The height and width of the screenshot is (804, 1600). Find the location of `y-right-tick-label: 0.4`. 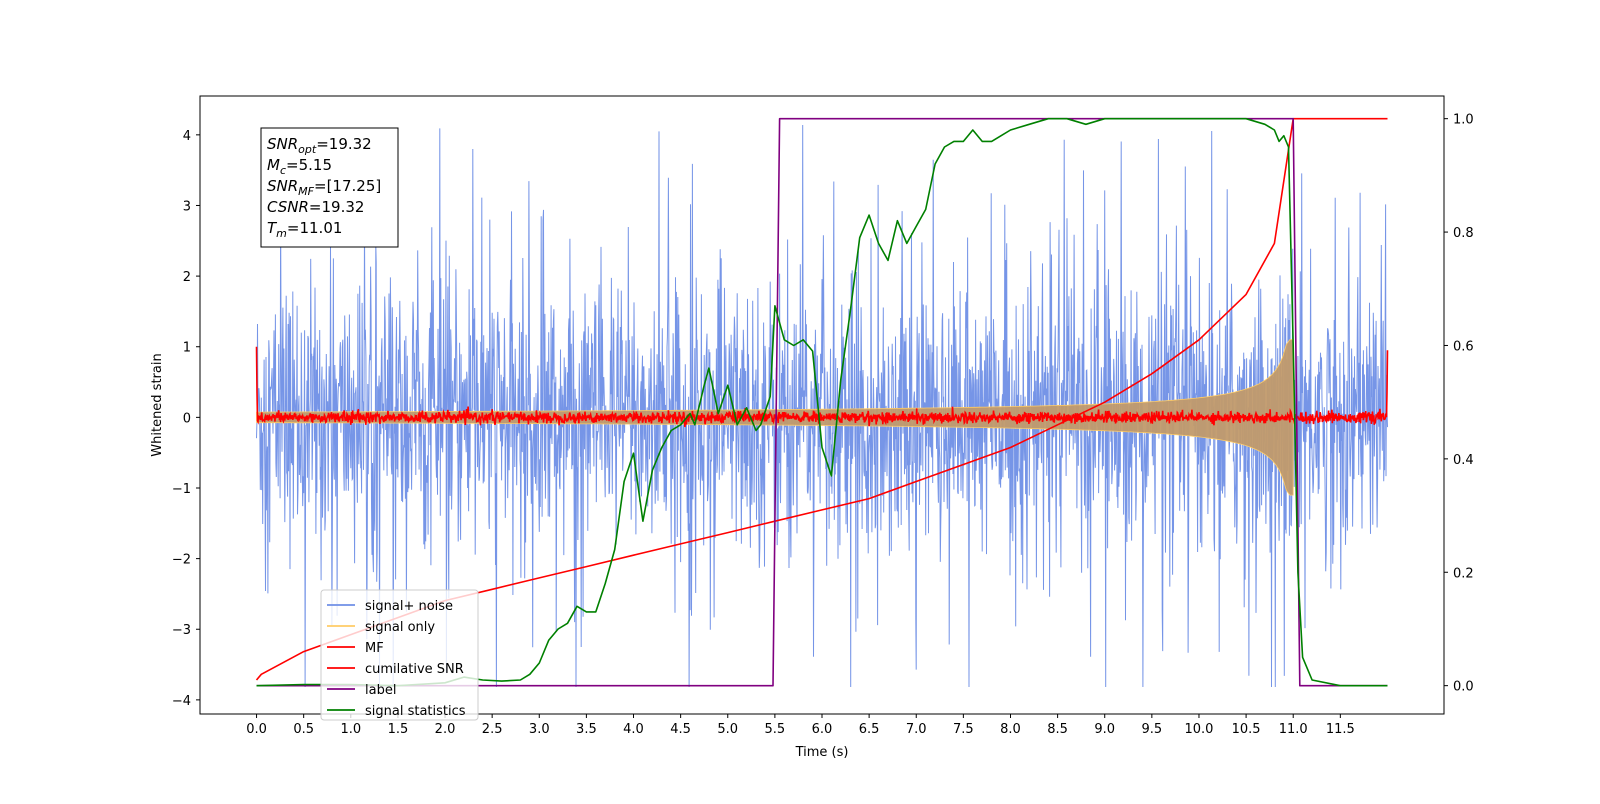

y-right-tick-label: 0.4 is located at coordinates (1463, 460).